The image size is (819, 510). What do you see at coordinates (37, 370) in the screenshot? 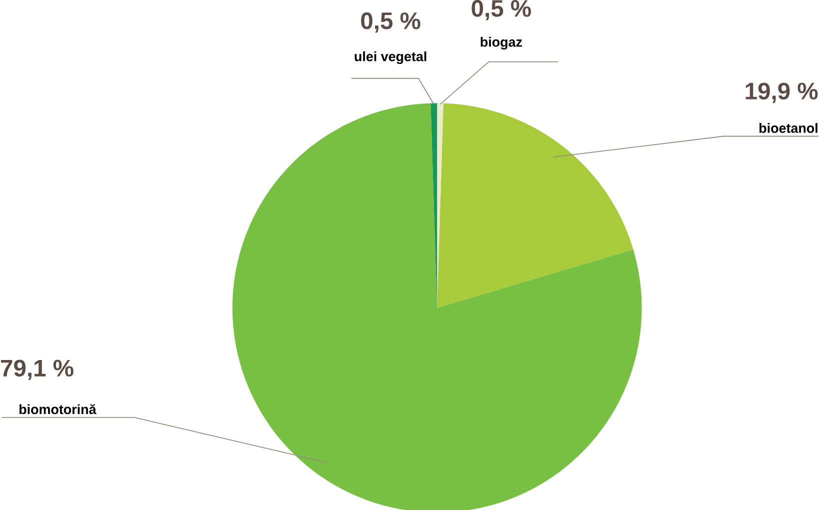
I see `data-label: 79,1 %` at bounding box center [37, 370].